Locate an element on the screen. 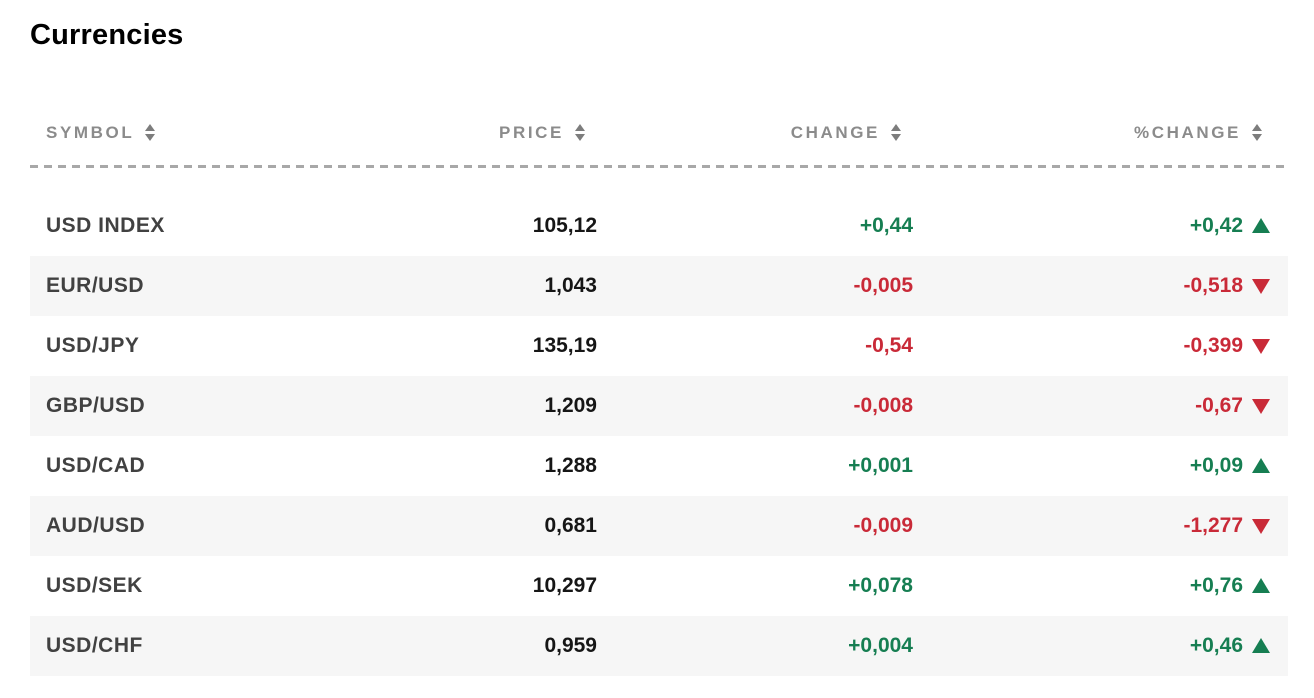  symbol-cell: USD/CAD is located at coordinates (96, 465).